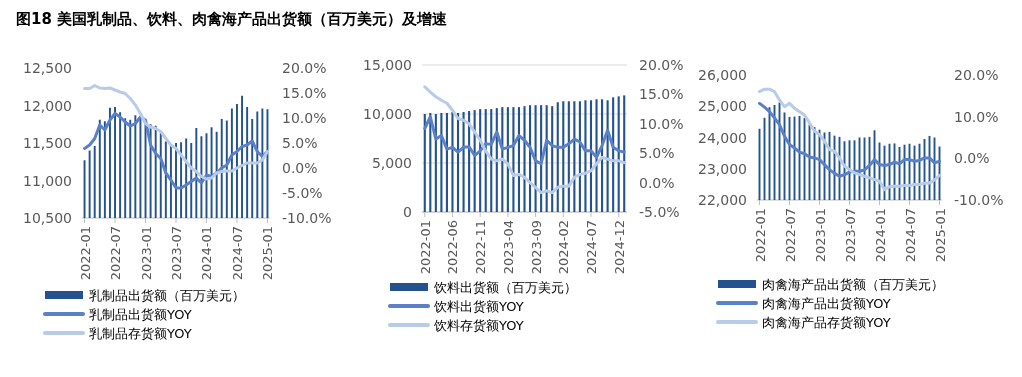  I want to click on x-tick-label: 2022-11, so click(481, 247).